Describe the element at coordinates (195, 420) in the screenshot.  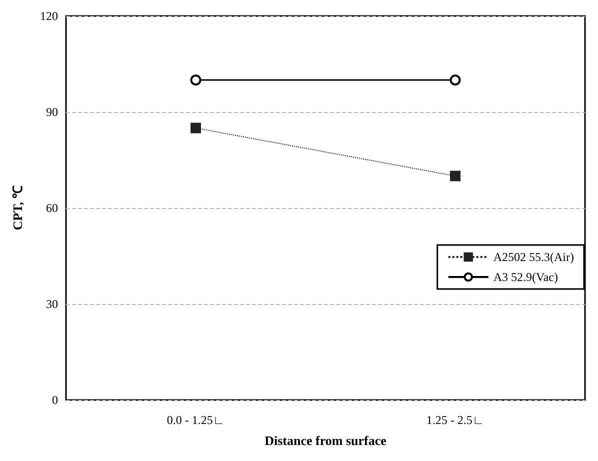
I see `x-tick-label: 0.0 - 1.25∟` at that location.